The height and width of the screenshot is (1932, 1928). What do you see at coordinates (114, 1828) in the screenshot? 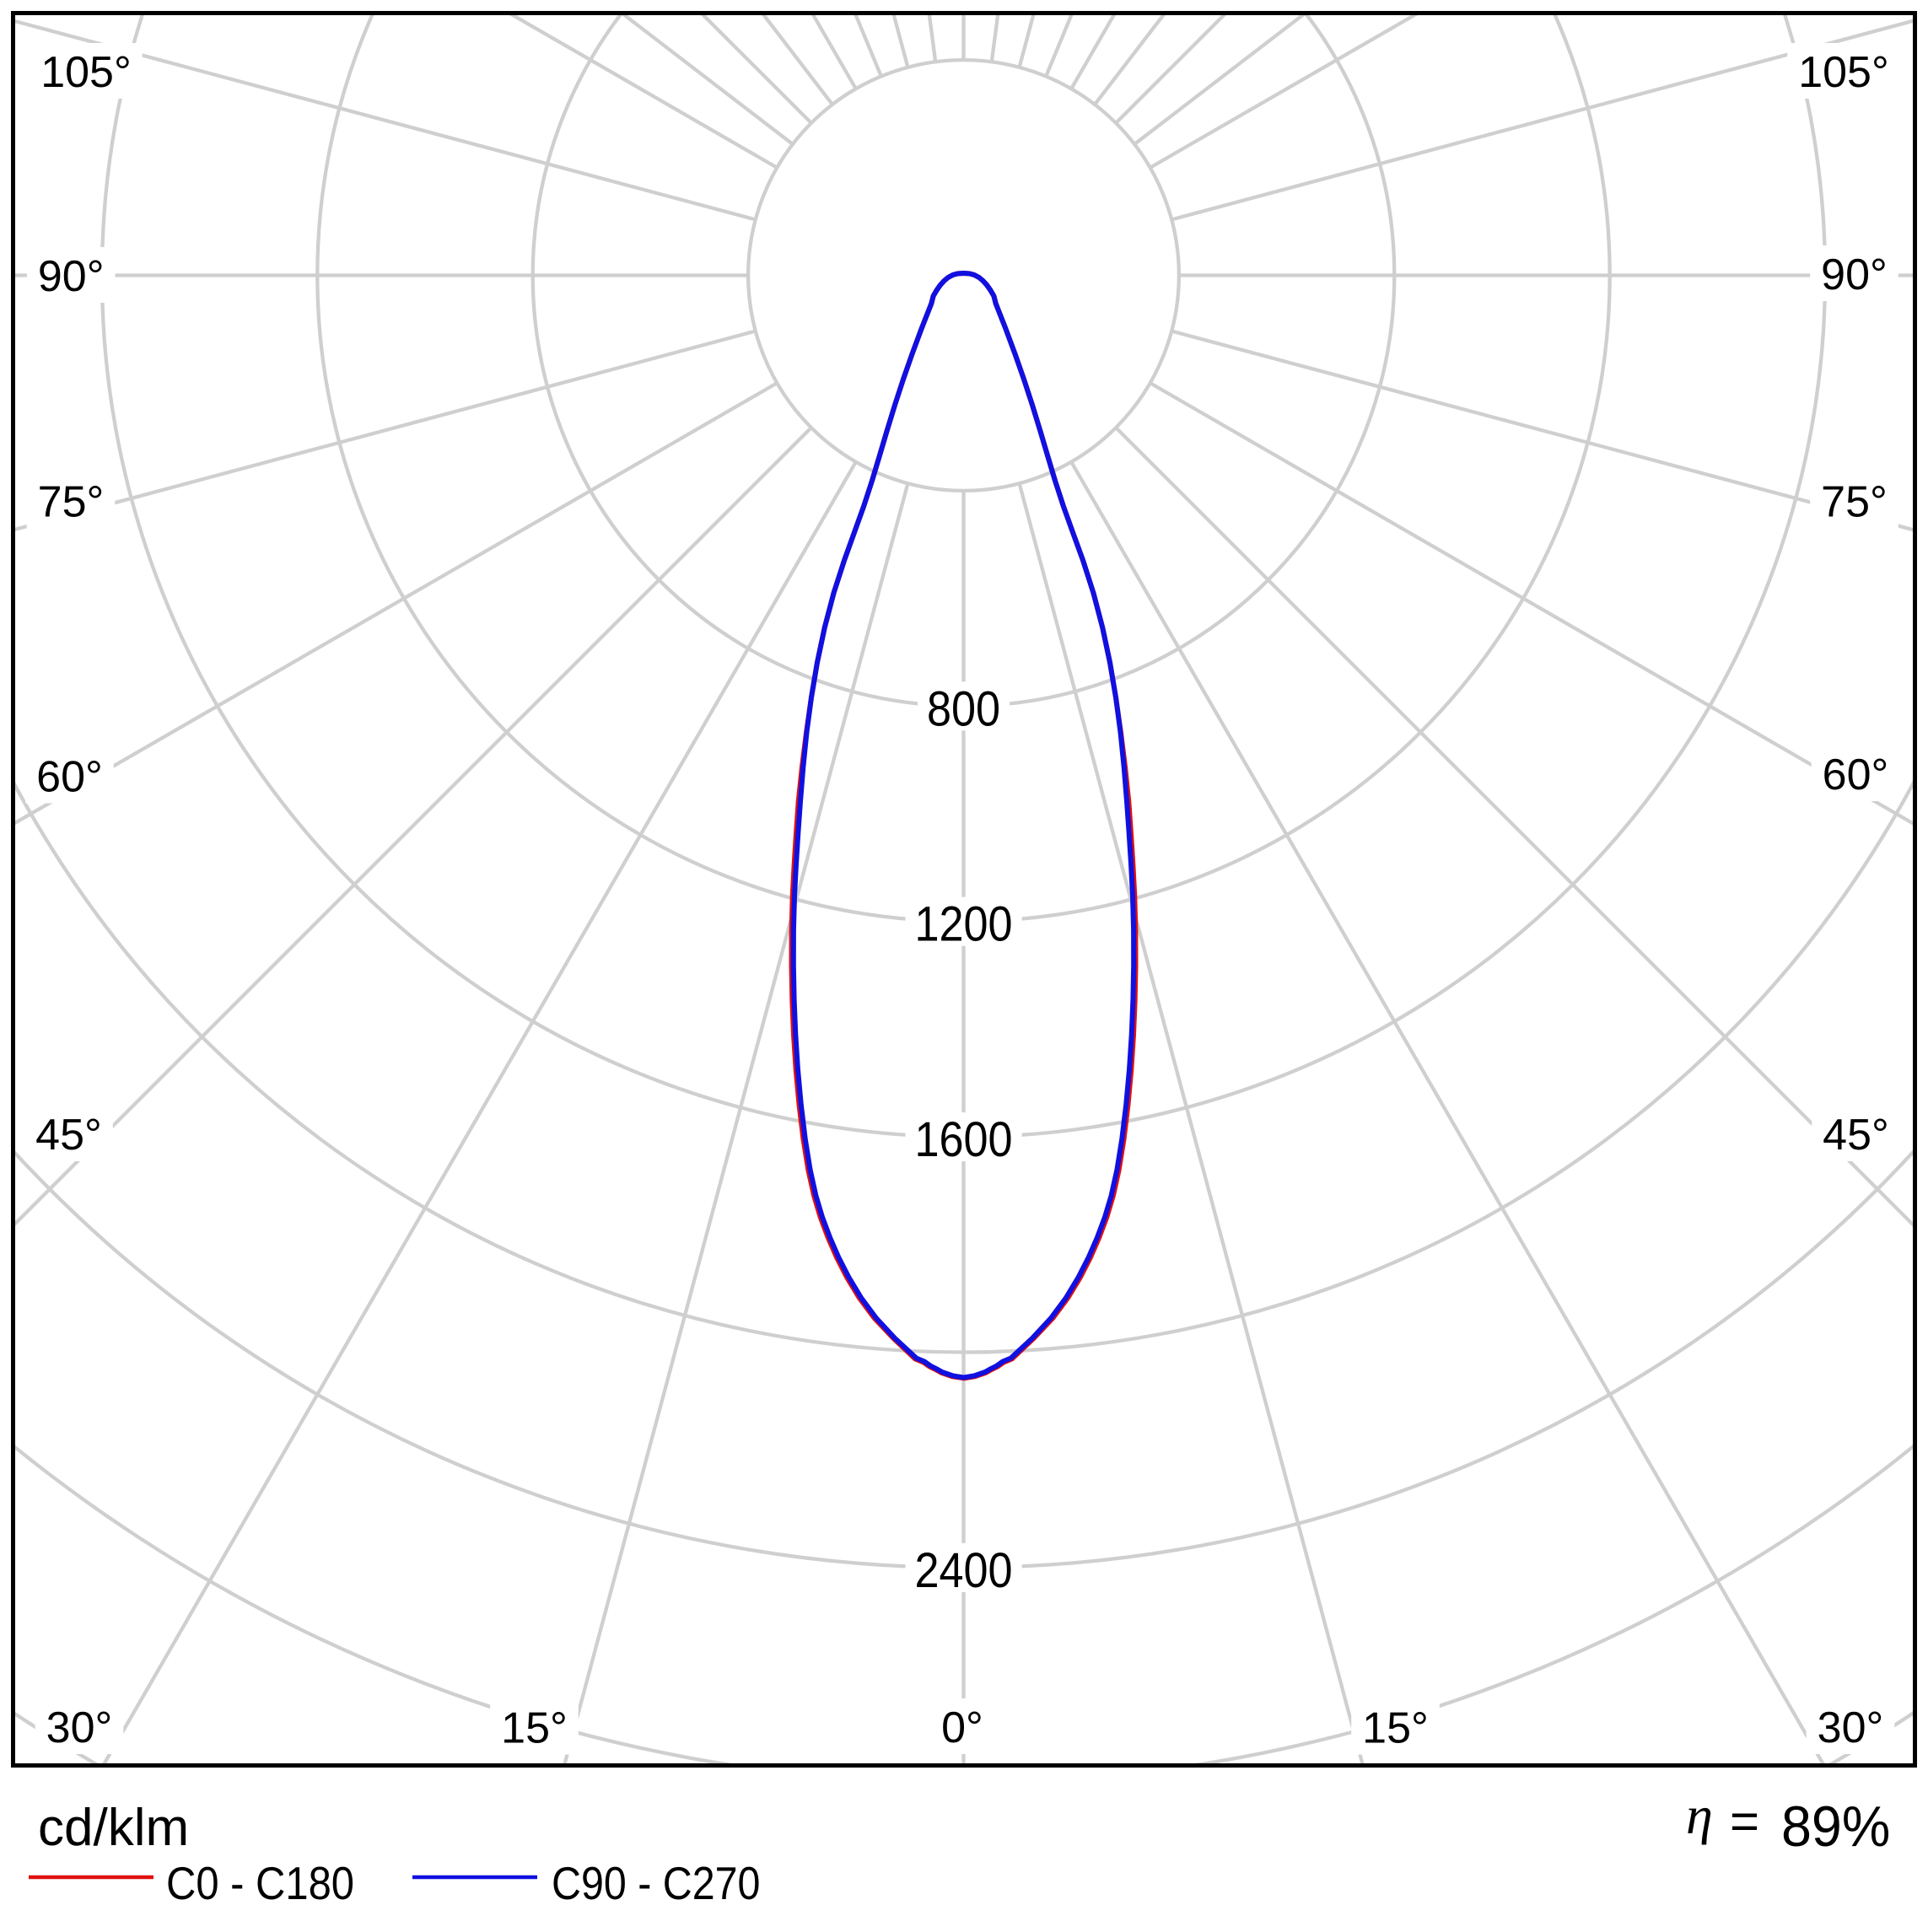
I see `svg-text: cd/klm` at bounding box center [114, 1828].